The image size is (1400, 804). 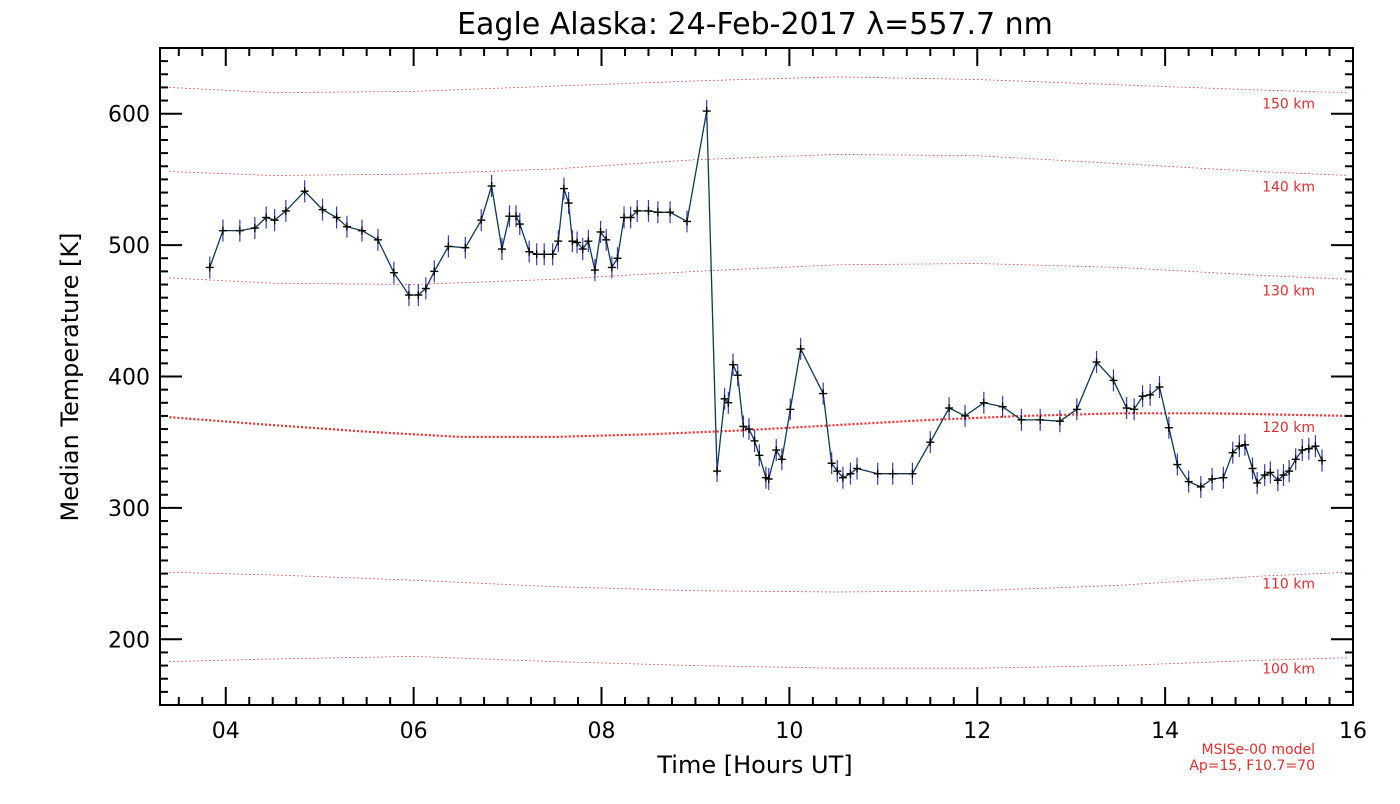 What do you see at coordinates (759, 425) in the screenshot?
I see `model-curve-120-km` at bounding box center [759, 425].